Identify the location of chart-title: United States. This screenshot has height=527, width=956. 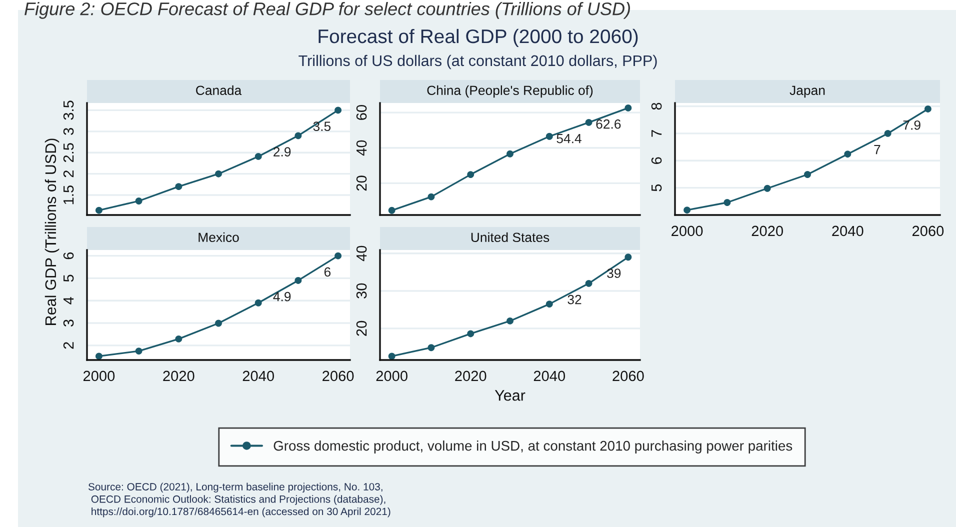
(510, 237).